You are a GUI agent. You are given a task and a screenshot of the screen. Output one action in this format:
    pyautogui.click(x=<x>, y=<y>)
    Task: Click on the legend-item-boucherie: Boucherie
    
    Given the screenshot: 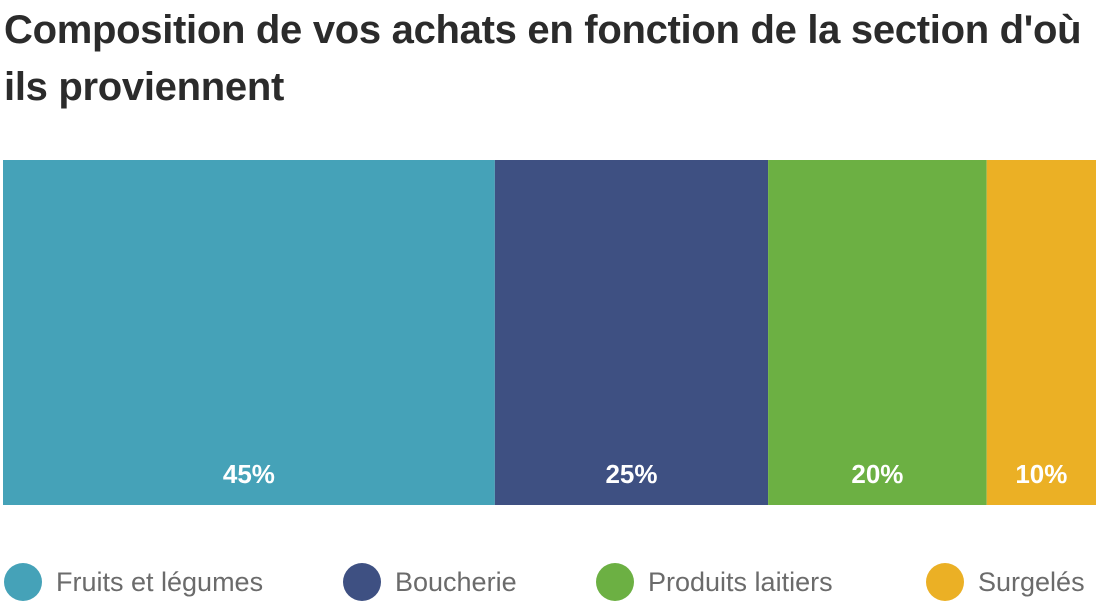 What is the action you would take?
    pyautogui.click(x=430, y=582)
    